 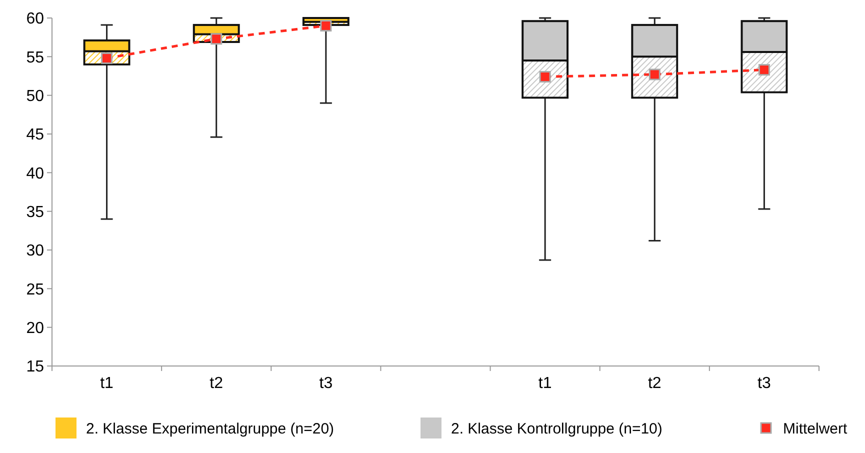 What do you see at coordinates (35, 19) in the screenshot?
I see `y-tick-label: 60` at bounding box center [35, 19].